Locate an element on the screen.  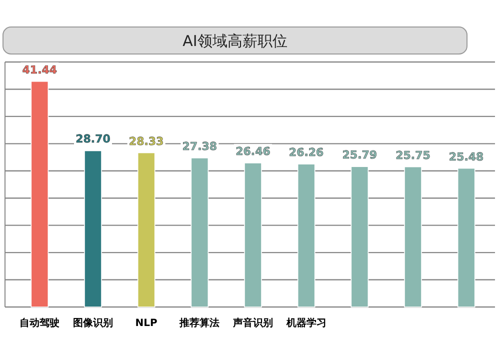
x-tick-label: 图像识别 is located at coordinates (93, 323).